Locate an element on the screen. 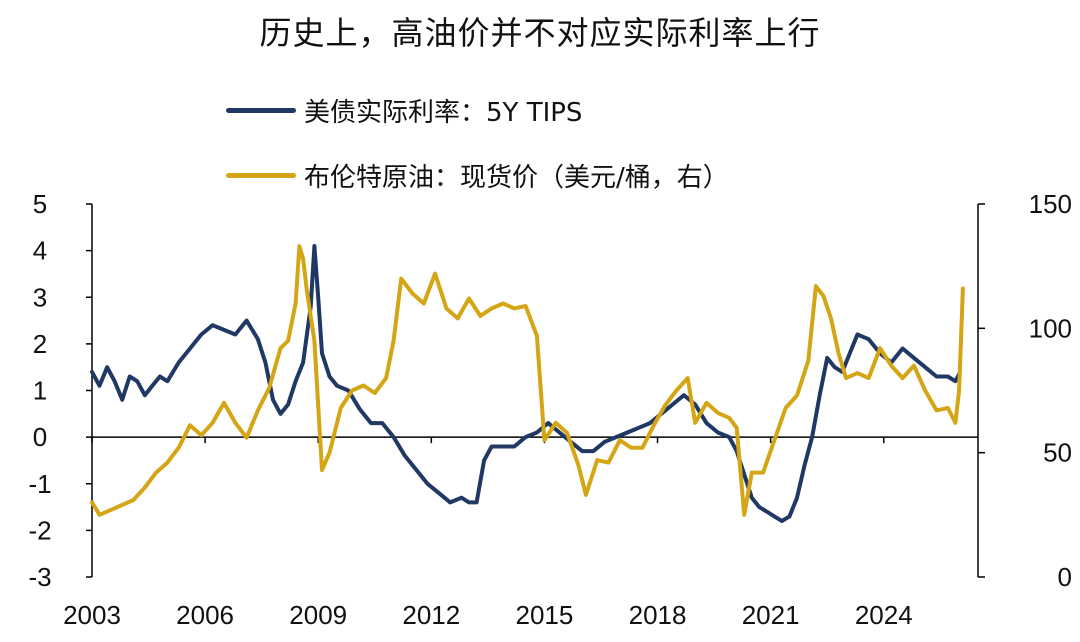 The image size is (1080, 642). x-tick-label: 2021 is located at coordinates (771, 615).